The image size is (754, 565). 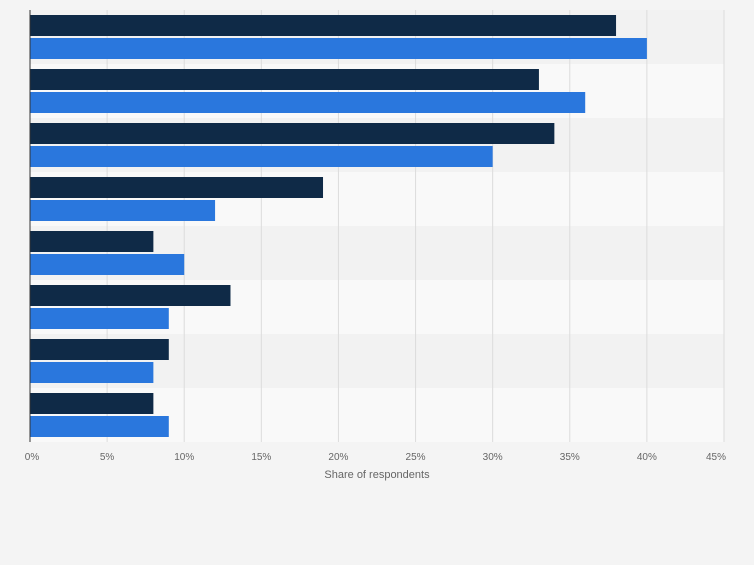 I want to click on x-tick-label: 15%, so click(x=261, y=457).